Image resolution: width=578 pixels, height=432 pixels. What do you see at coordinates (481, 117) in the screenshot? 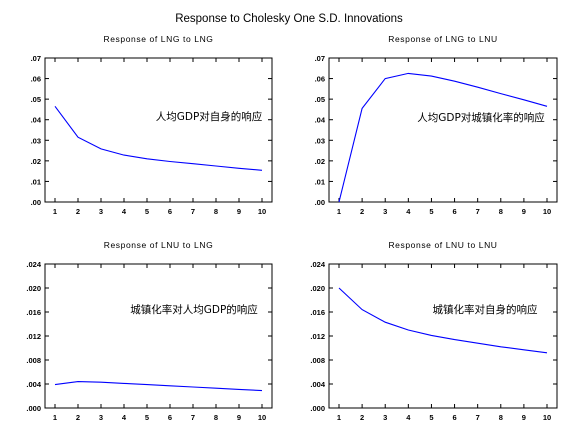
I see `panel-annotation: 人均GDP对城镇化率的响应` at bounding box center [481, 117].